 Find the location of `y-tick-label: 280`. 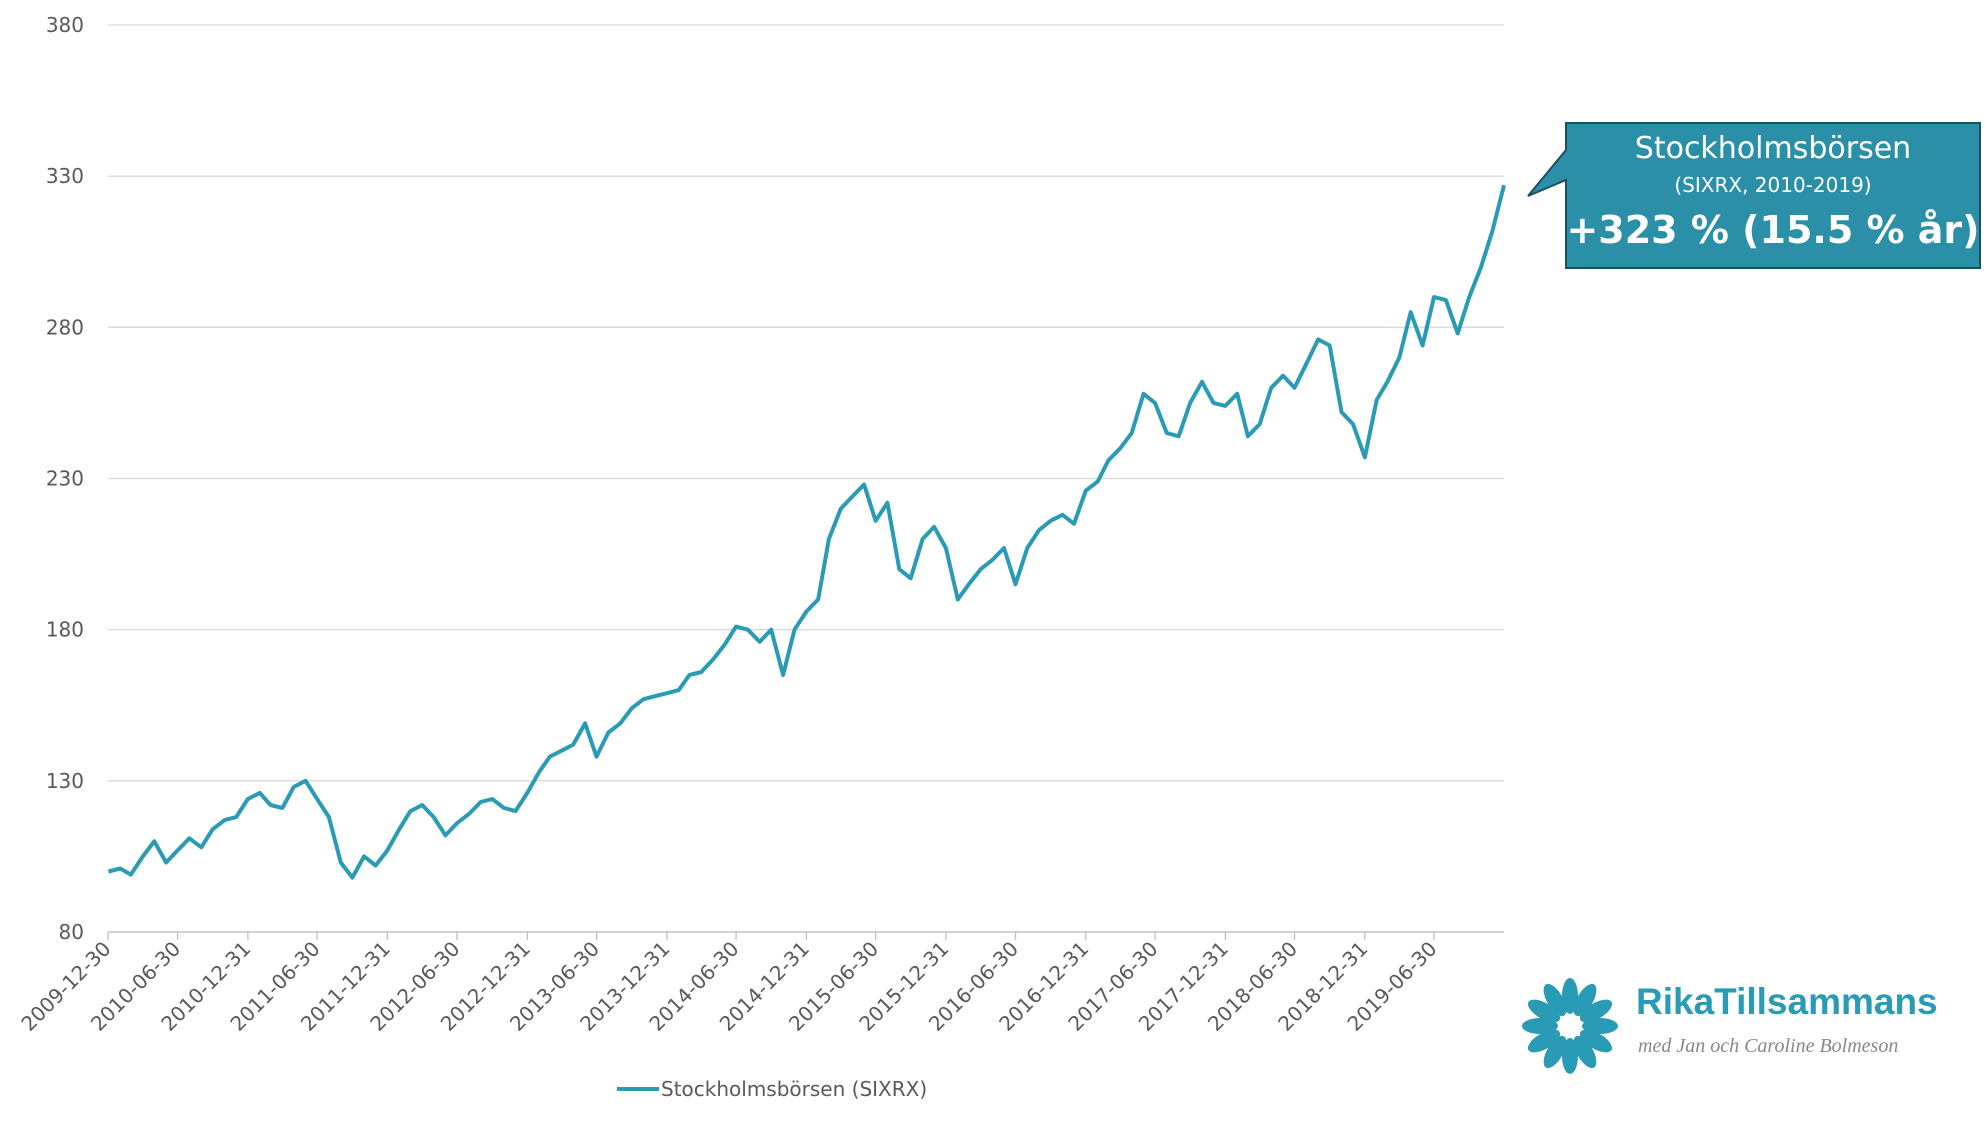

y-tick-label: 280 is located at coordinates (65, 327).